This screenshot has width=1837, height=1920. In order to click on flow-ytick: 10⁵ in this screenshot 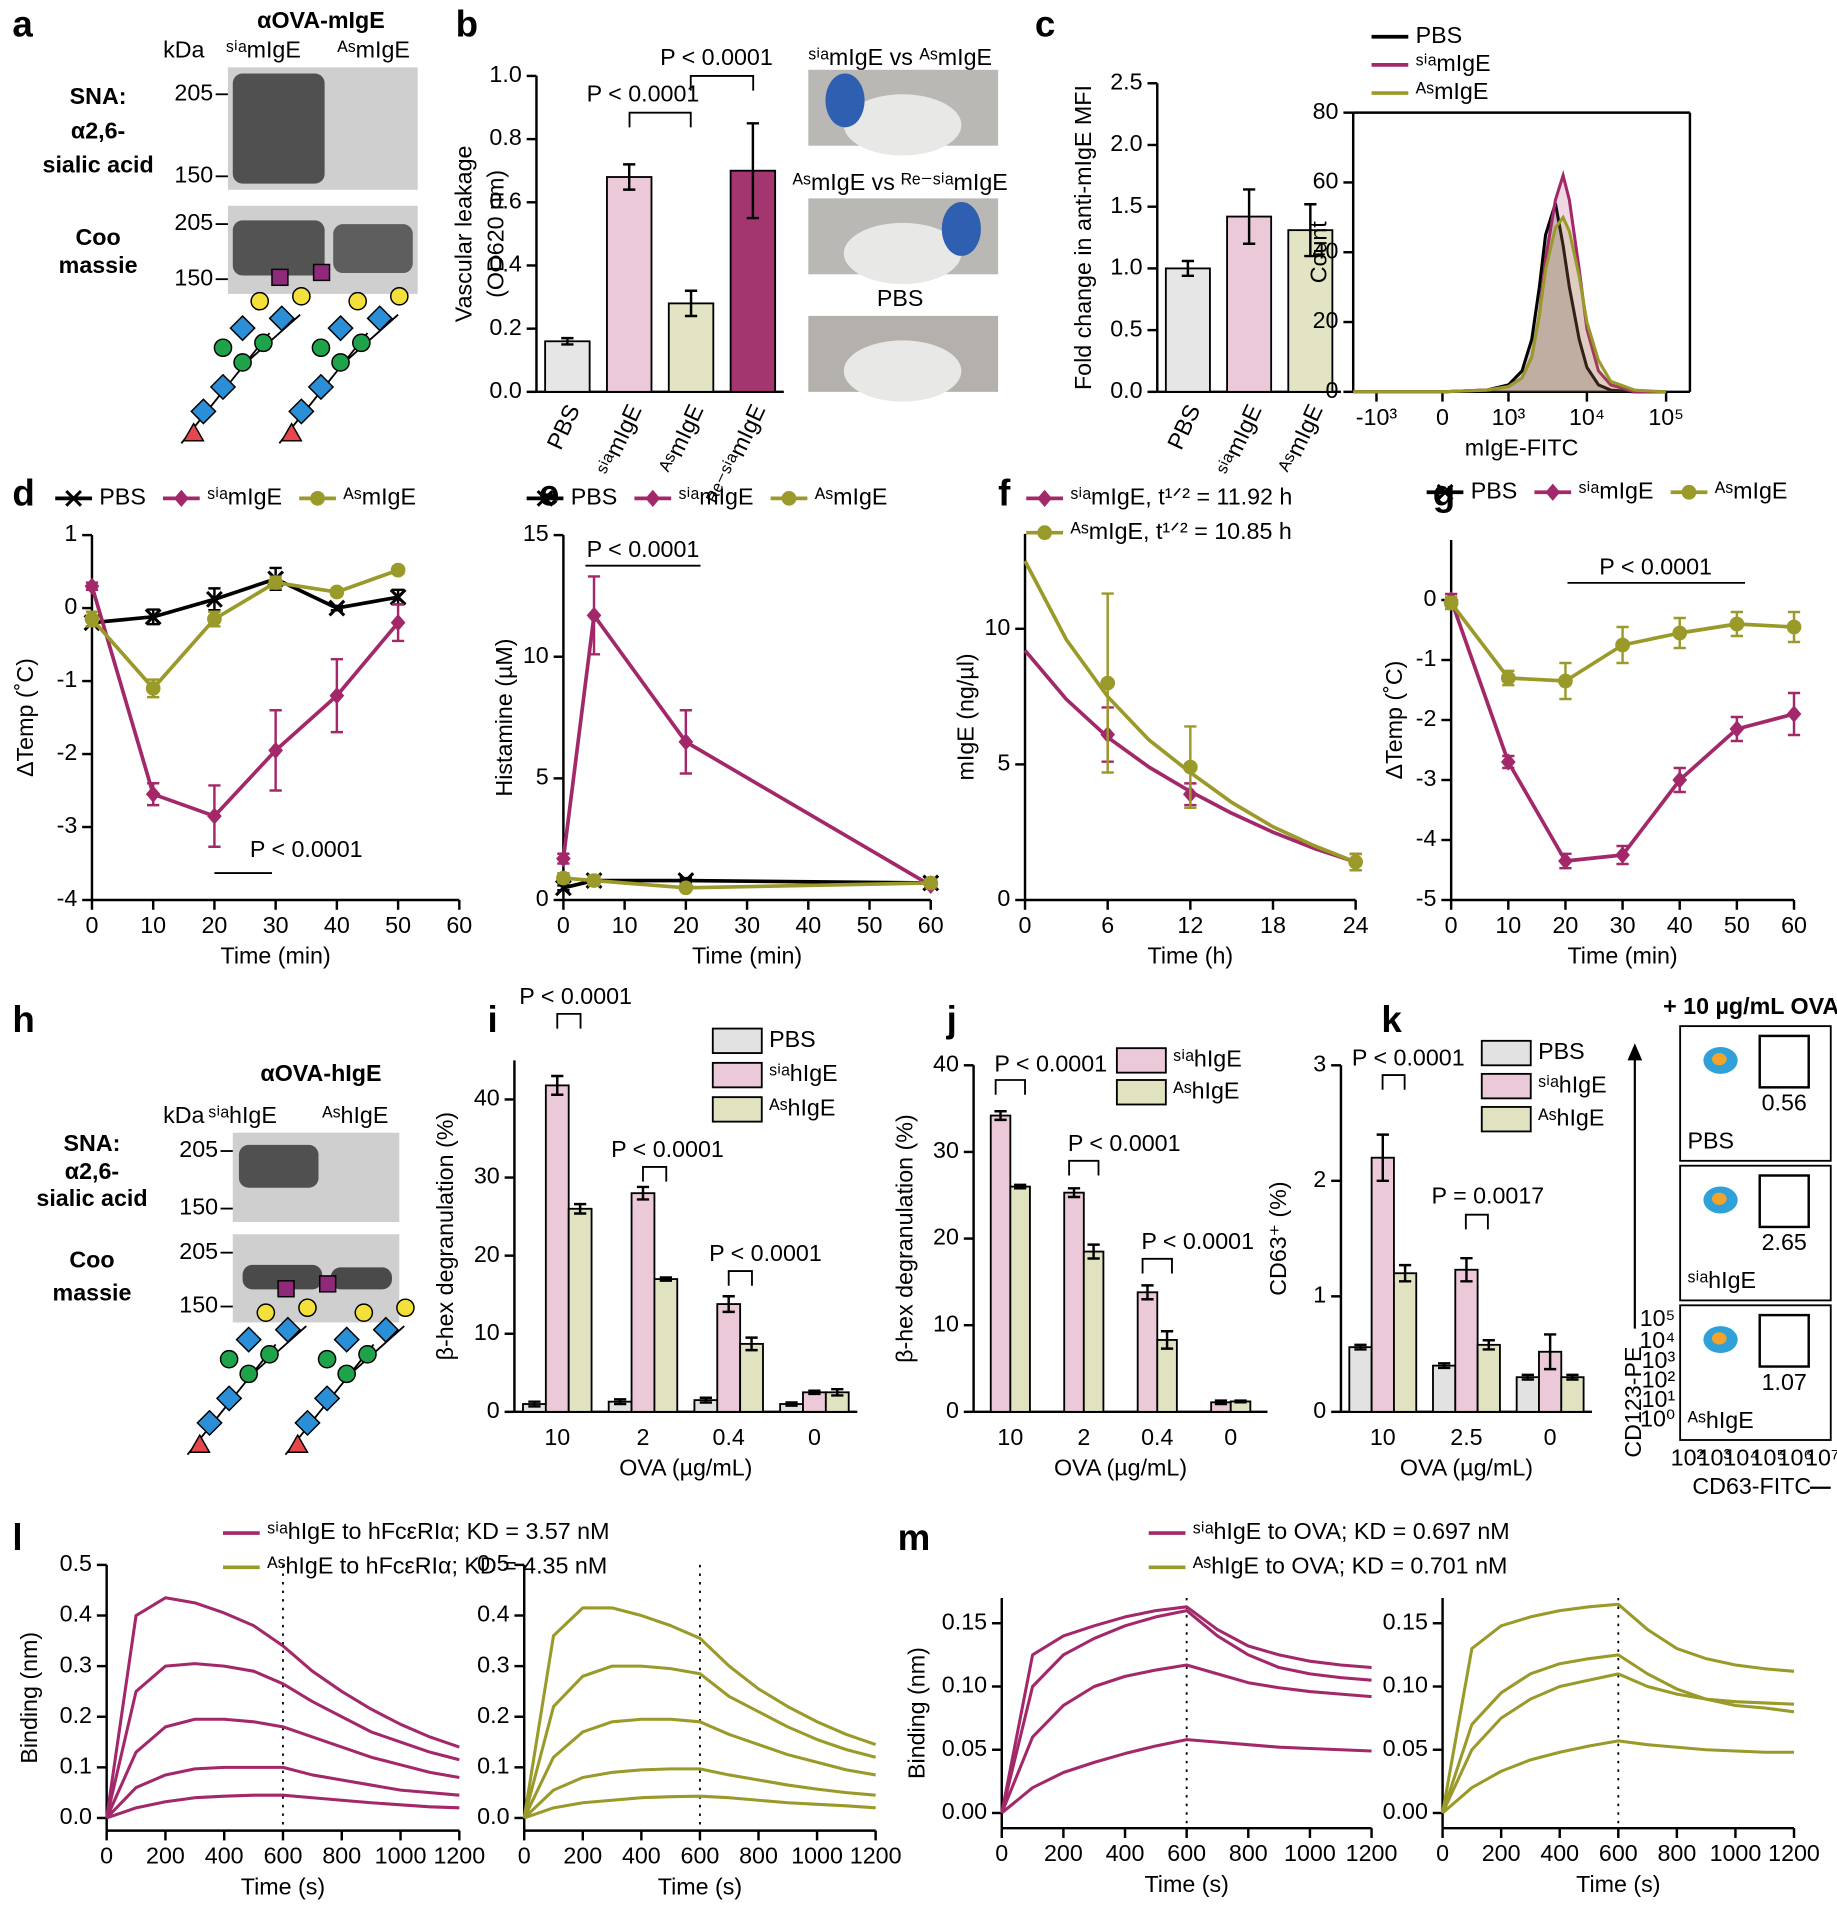, I will do `click(1658, 1318)`.